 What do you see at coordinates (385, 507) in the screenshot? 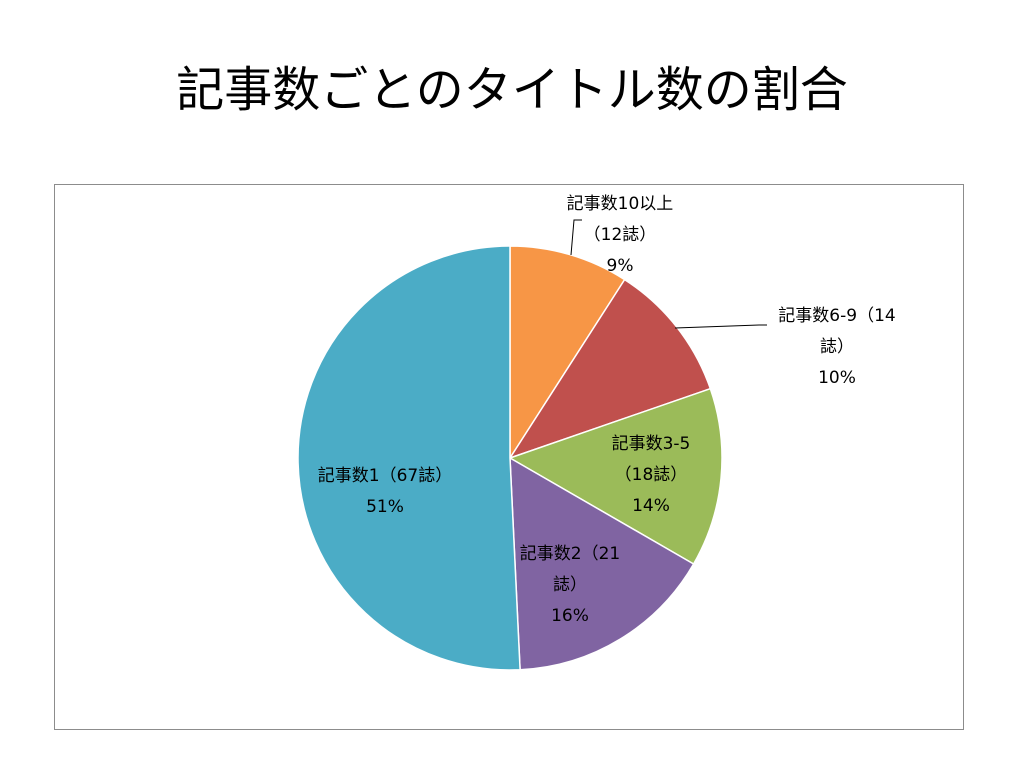
I see `data-label-line: 51%` at bounding box center [385, 507].